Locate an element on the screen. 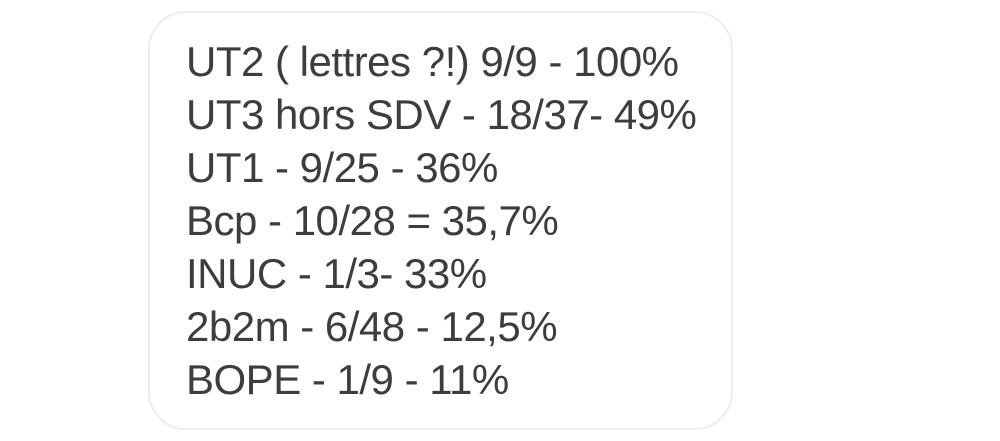 This screenshot has height=441, width=1000. message-line: UT3 hors SDV - 18/37- 49% is located at coordinates (441, 114).